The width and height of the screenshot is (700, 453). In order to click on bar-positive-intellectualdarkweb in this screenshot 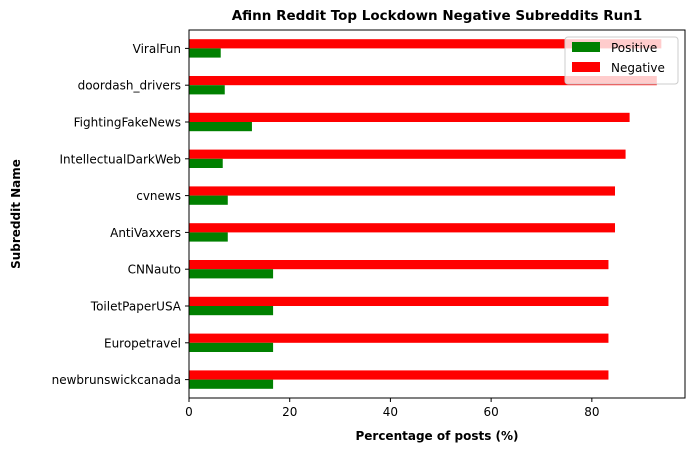, I will do `click(206, 163)`.